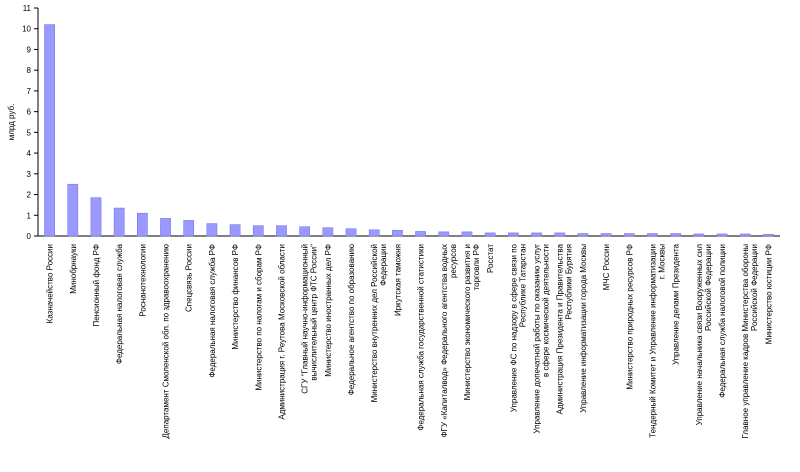 This screenshot has width=800, height=472. Describe the element at coordinates (629, 317) in the screenshot. I see `x-tick-label: Министерство природных ресурсов РФ` at that location.